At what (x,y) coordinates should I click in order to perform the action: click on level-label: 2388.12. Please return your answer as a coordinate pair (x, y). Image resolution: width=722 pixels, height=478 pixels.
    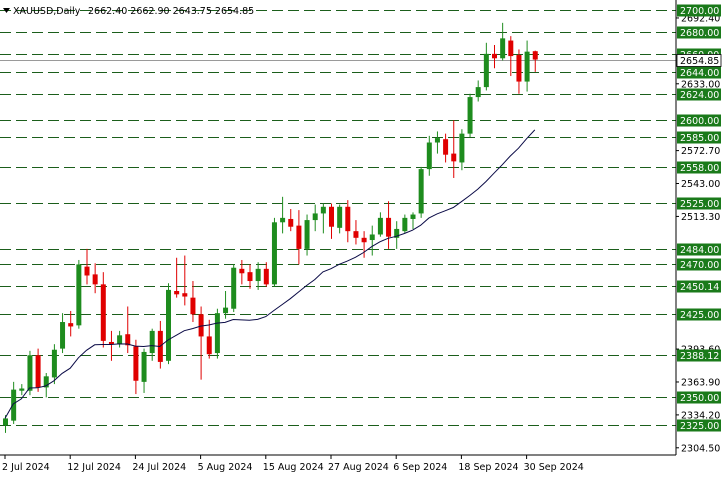
    Looking at the image, I should click on (699, 356).